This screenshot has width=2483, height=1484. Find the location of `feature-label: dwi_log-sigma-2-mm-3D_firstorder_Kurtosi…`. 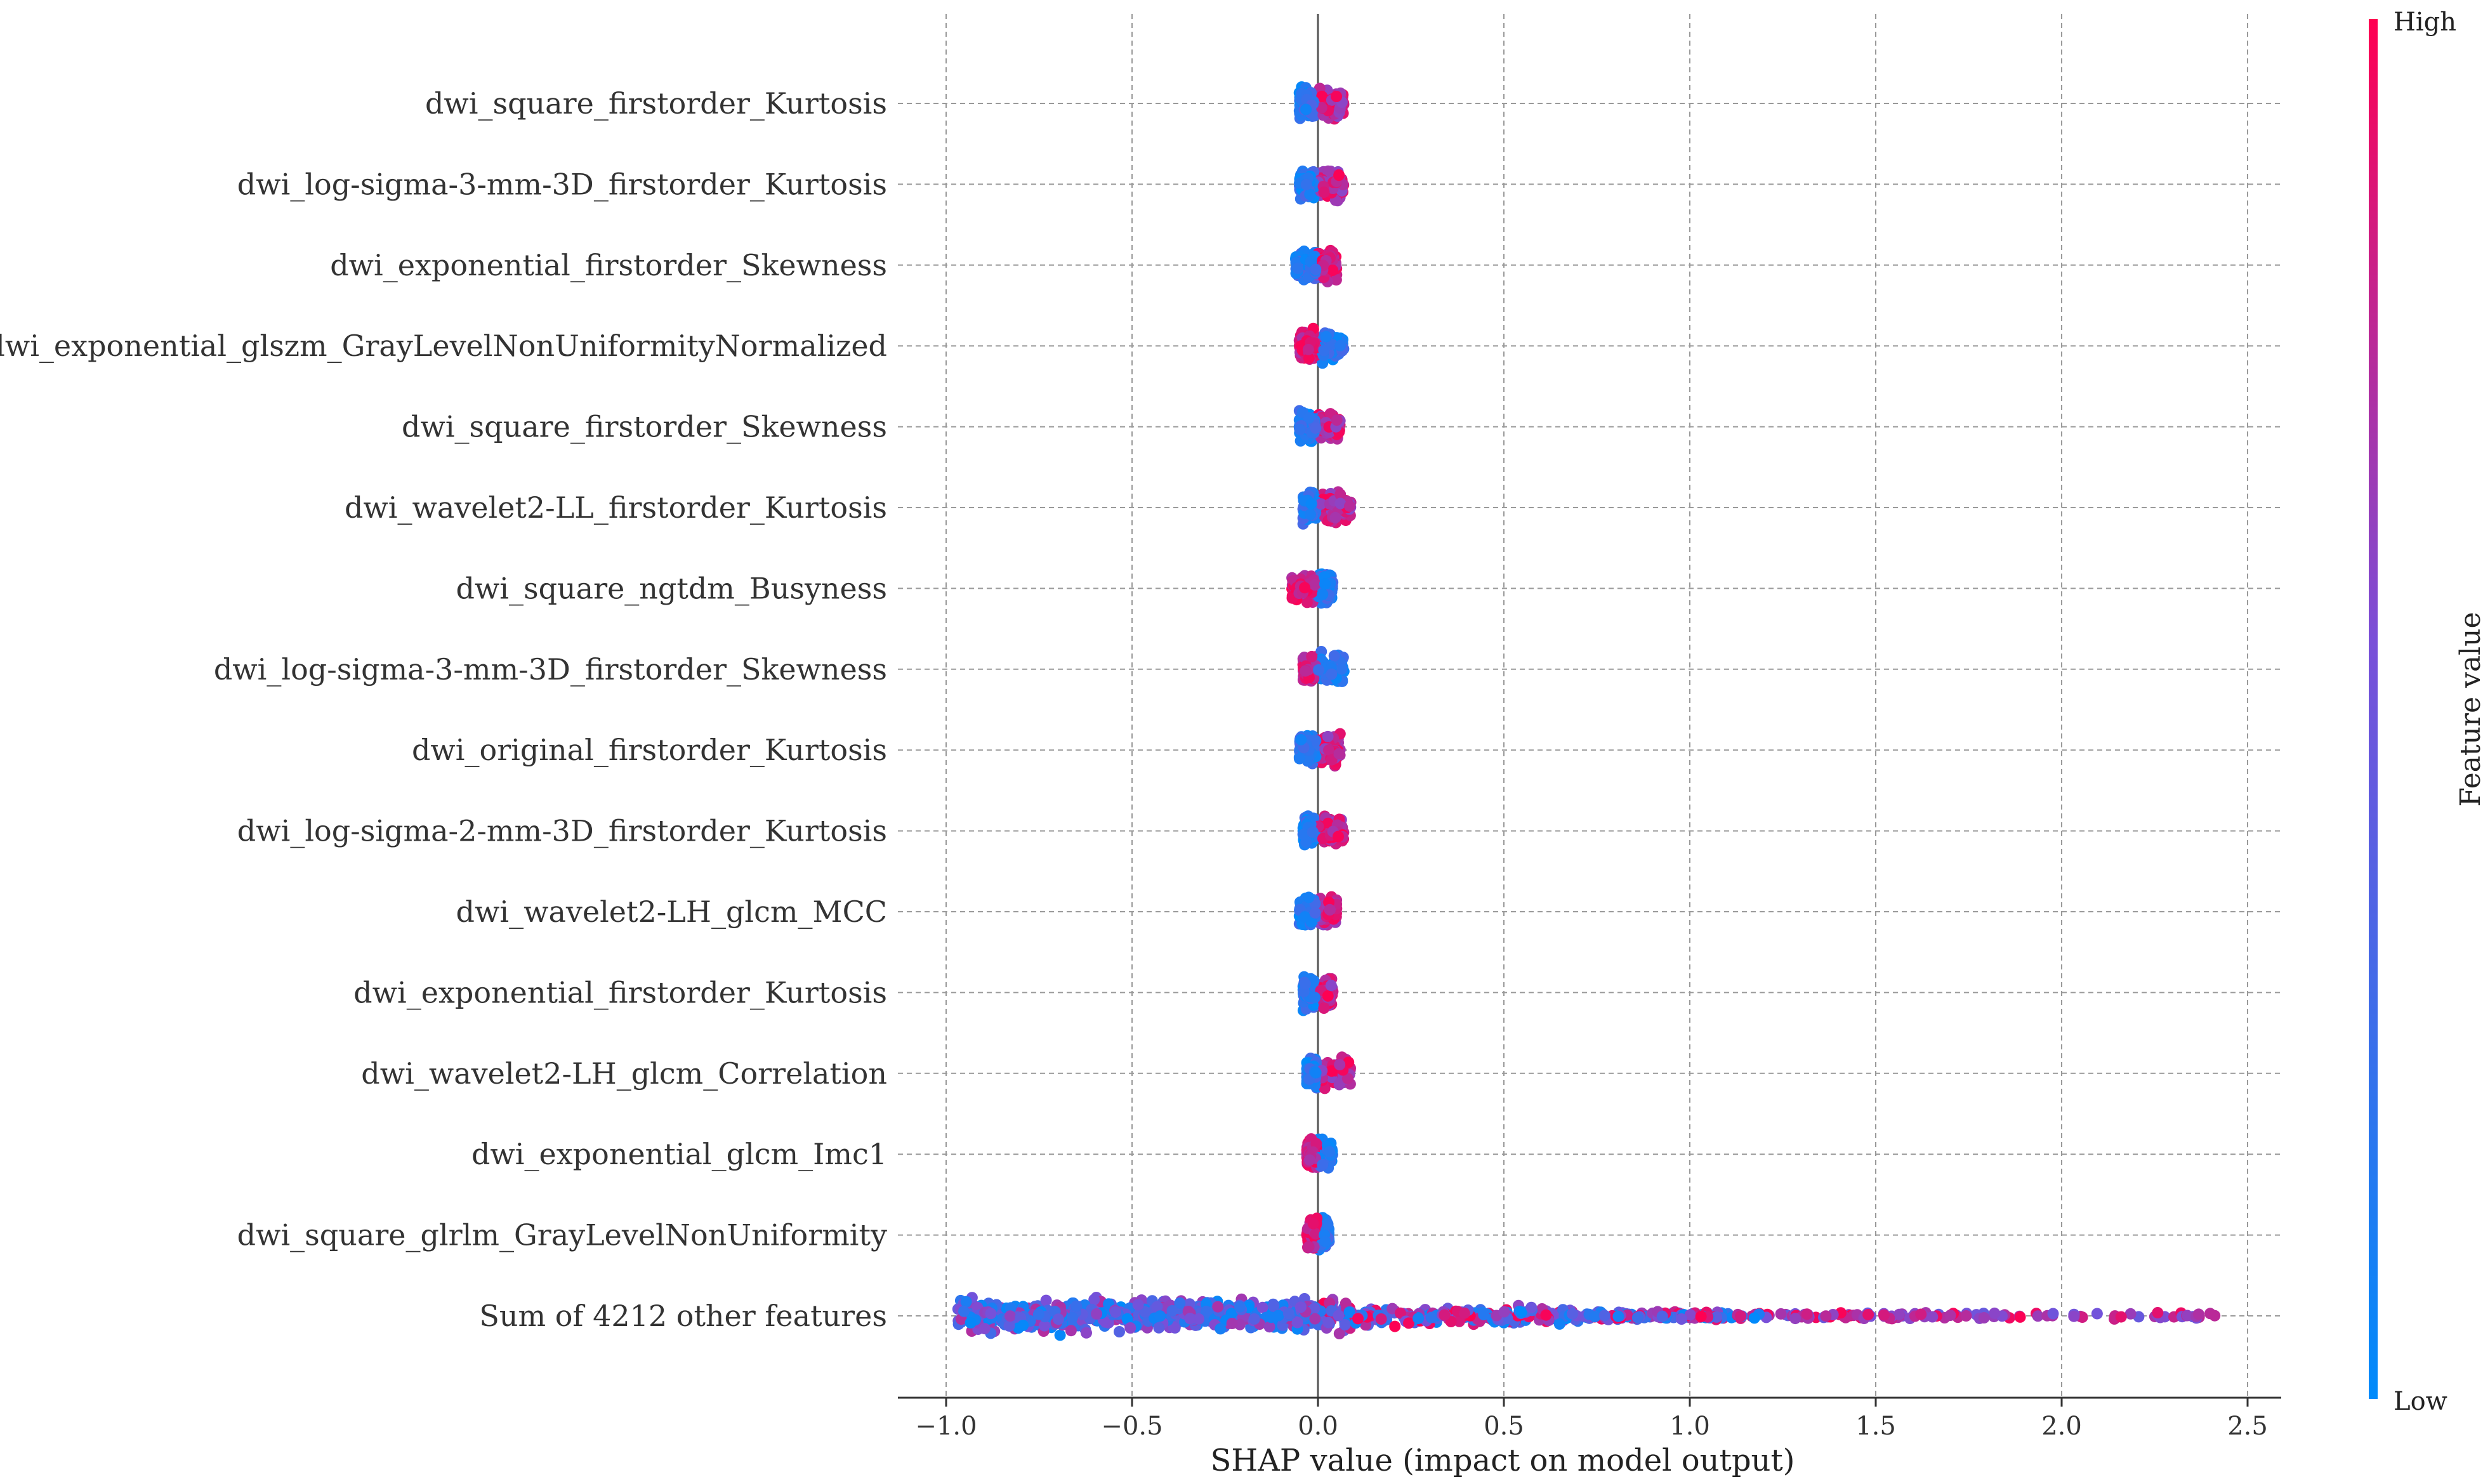

feature-label: dwi_log-sigma-2-mm-3D_firstorder_Kurtosi… is located at coordinates (562, 831).